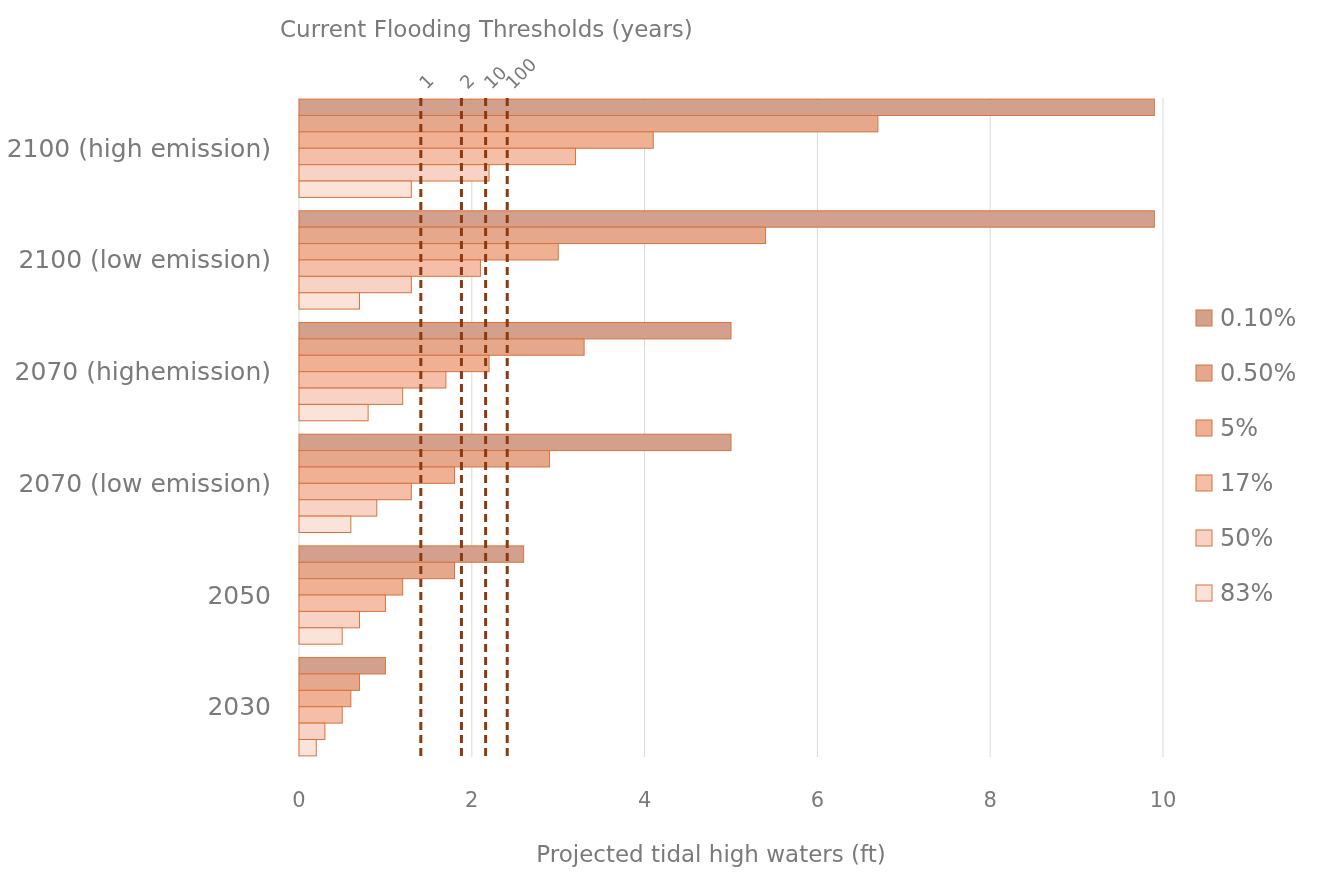 Image resolution: width=1322 pixels, height=874 pixels. Describe the element at coordinates (644, 800) in the screenshot. I see `x-tick-label: 4` at that location.